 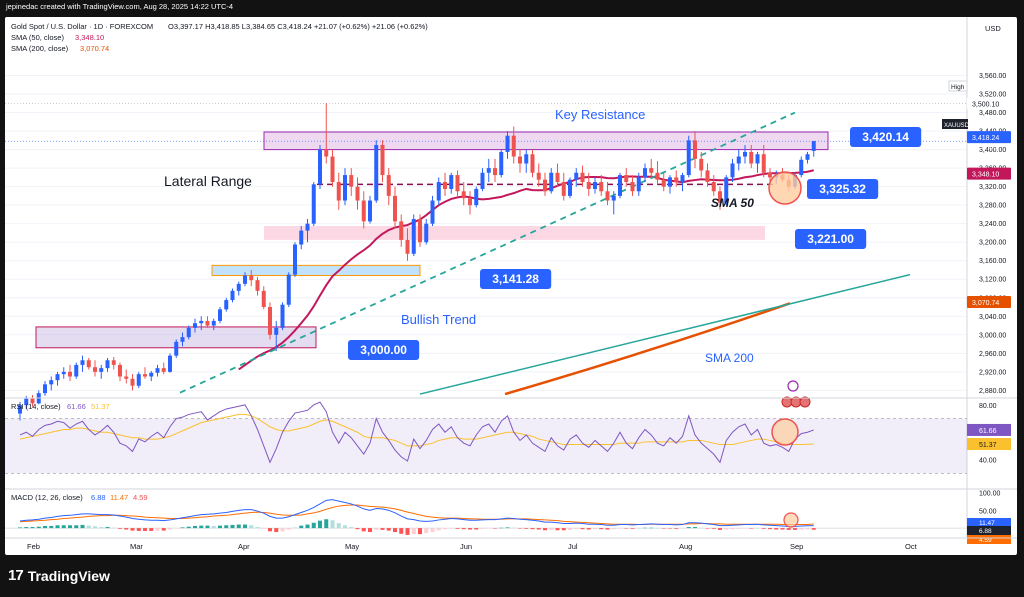 What do you see at coordinates (989, 137) in the screenshot?
I see `last-price-badge-bg` at bounding box center [989, 137].